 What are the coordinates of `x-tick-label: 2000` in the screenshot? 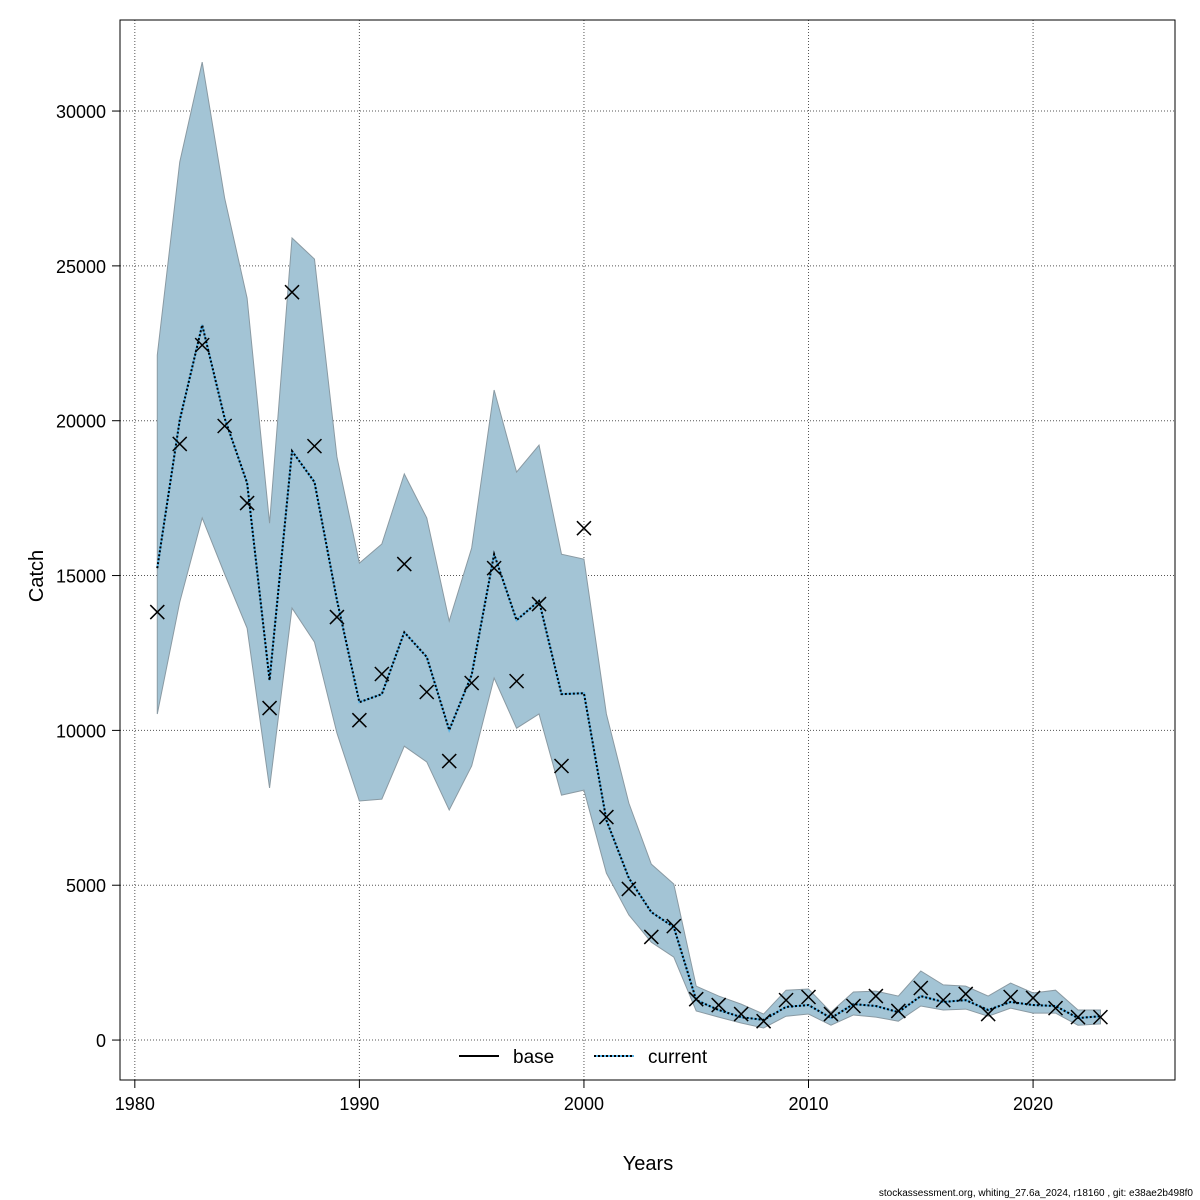 It's located at (584, 1104).